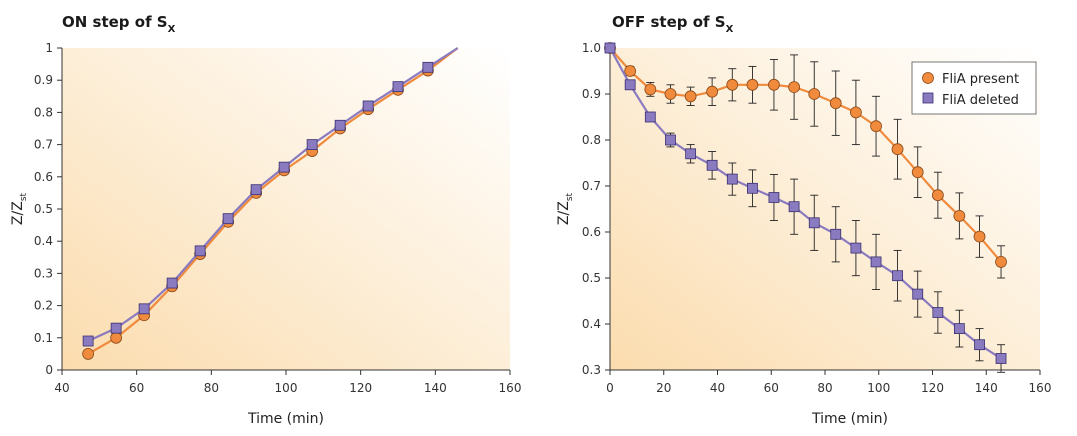  What do you see at coordinates (49, 370) in the screenshot?
I see `y-tick-label: 0` at bounding box center [49, 370].